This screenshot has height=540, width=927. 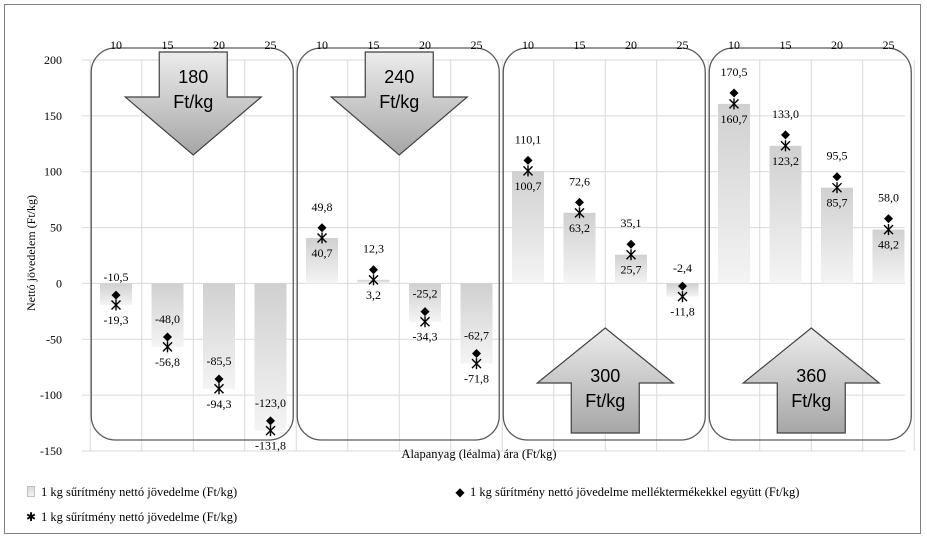 What do you see at coordinates (837, 203) in the screenshot?
I see `bar-value-label: 85,7` at bounding box center [837, 203].